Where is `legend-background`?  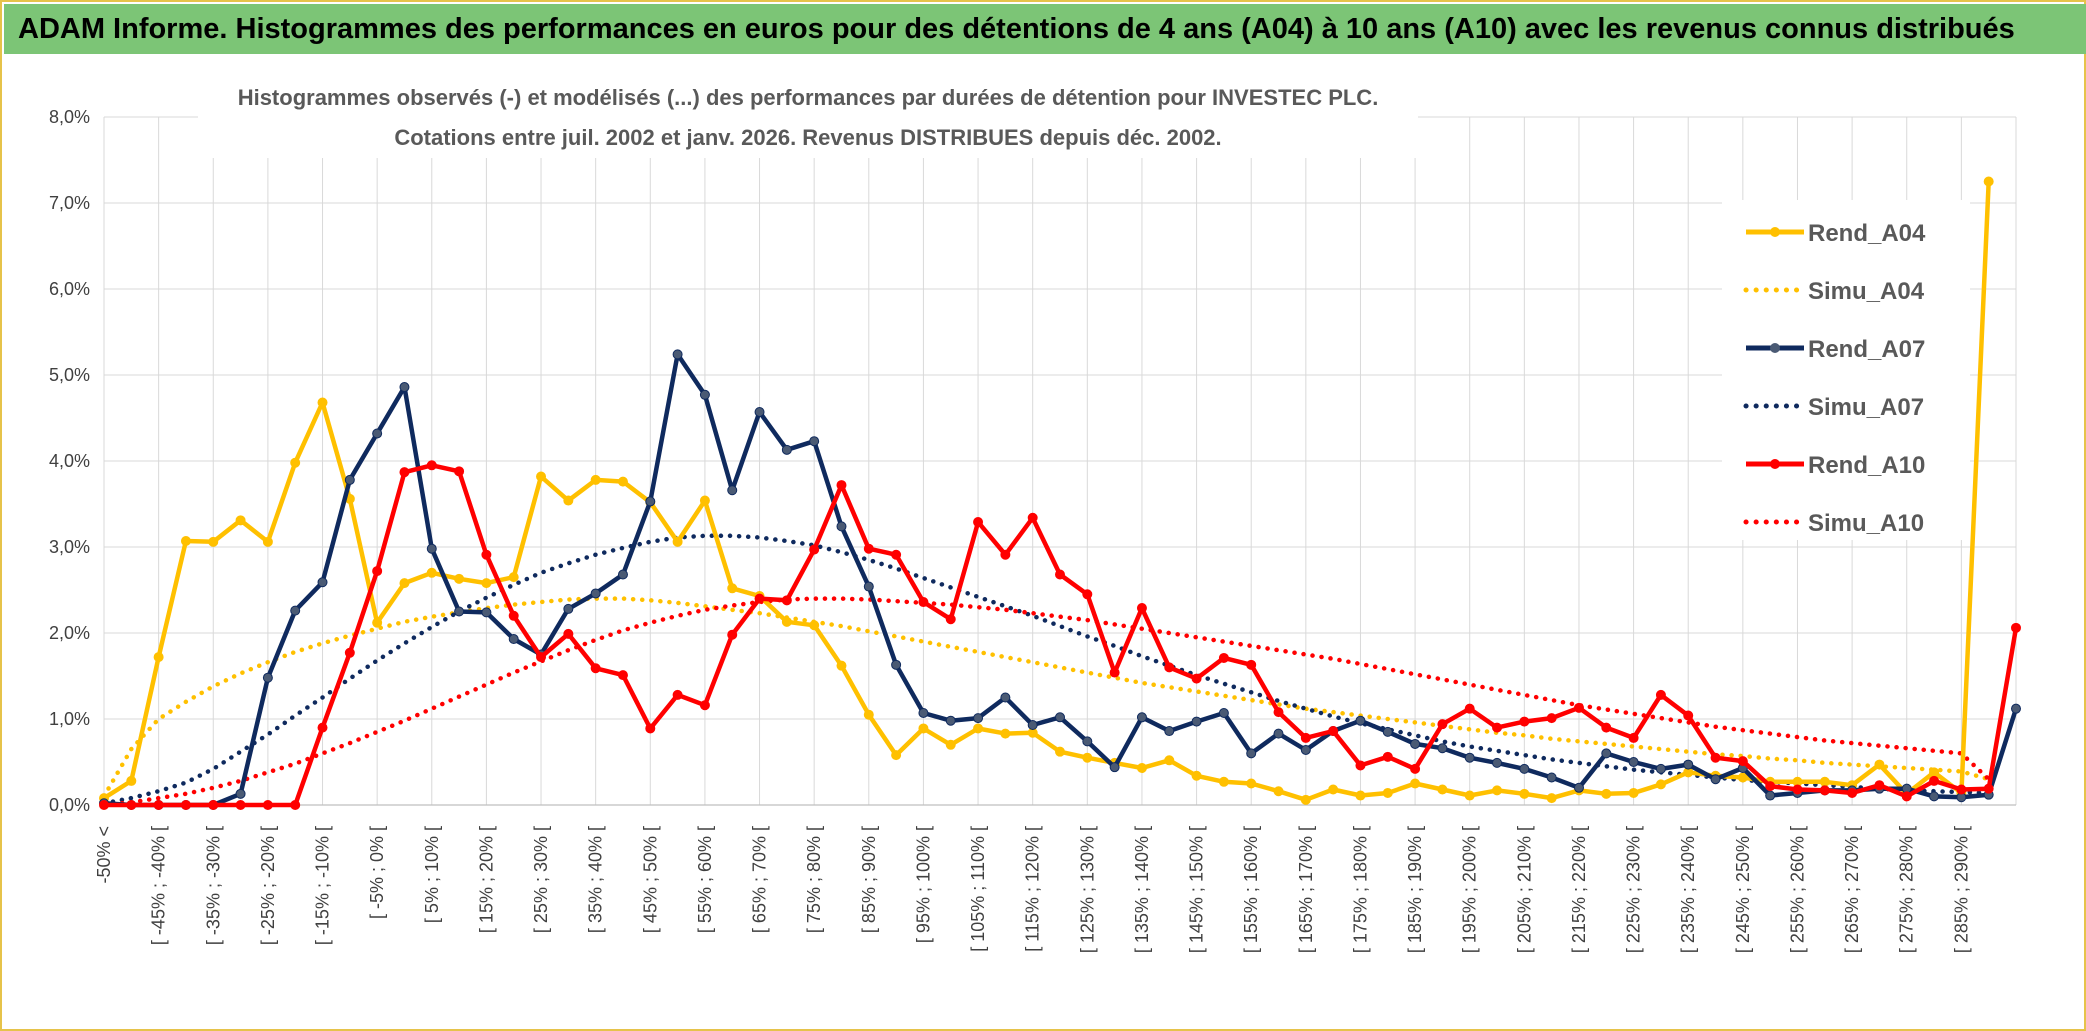
legend-background is located at coordinates (1846, 370).